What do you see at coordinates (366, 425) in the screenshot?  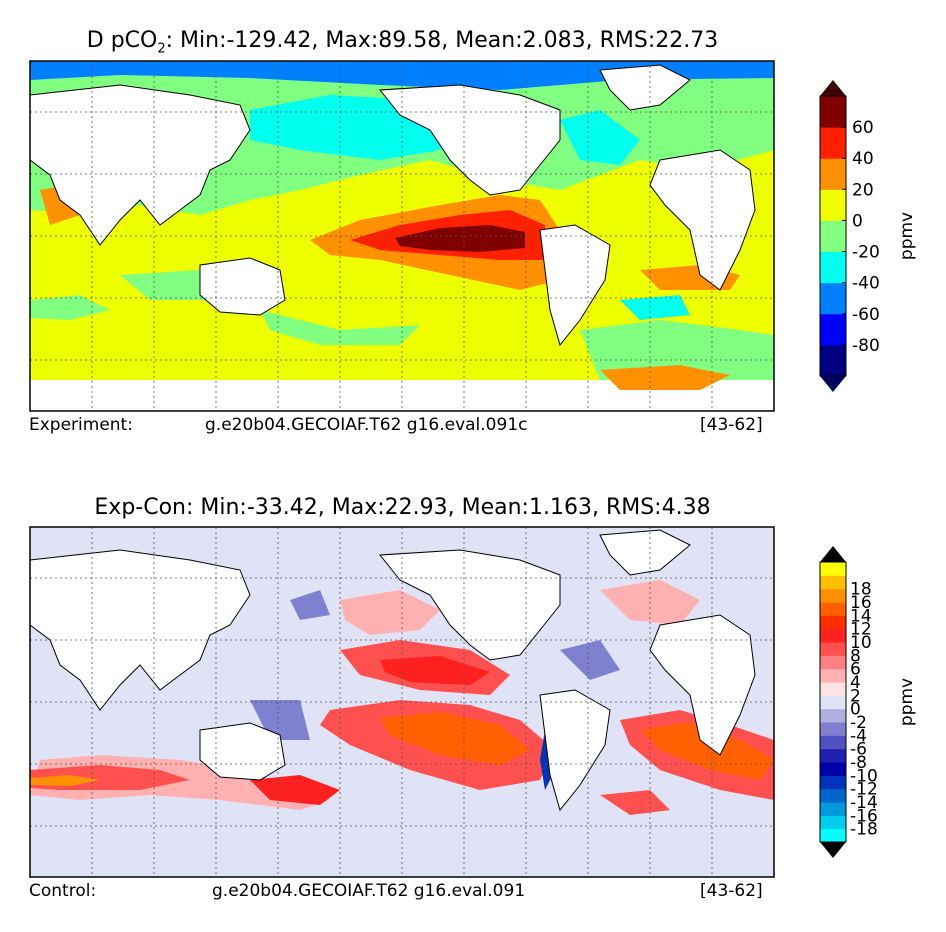 I see `top-footer-center: g.e20b04.GECOIAF.T62 g16.eval.091c` at bounding box center [366, 425].